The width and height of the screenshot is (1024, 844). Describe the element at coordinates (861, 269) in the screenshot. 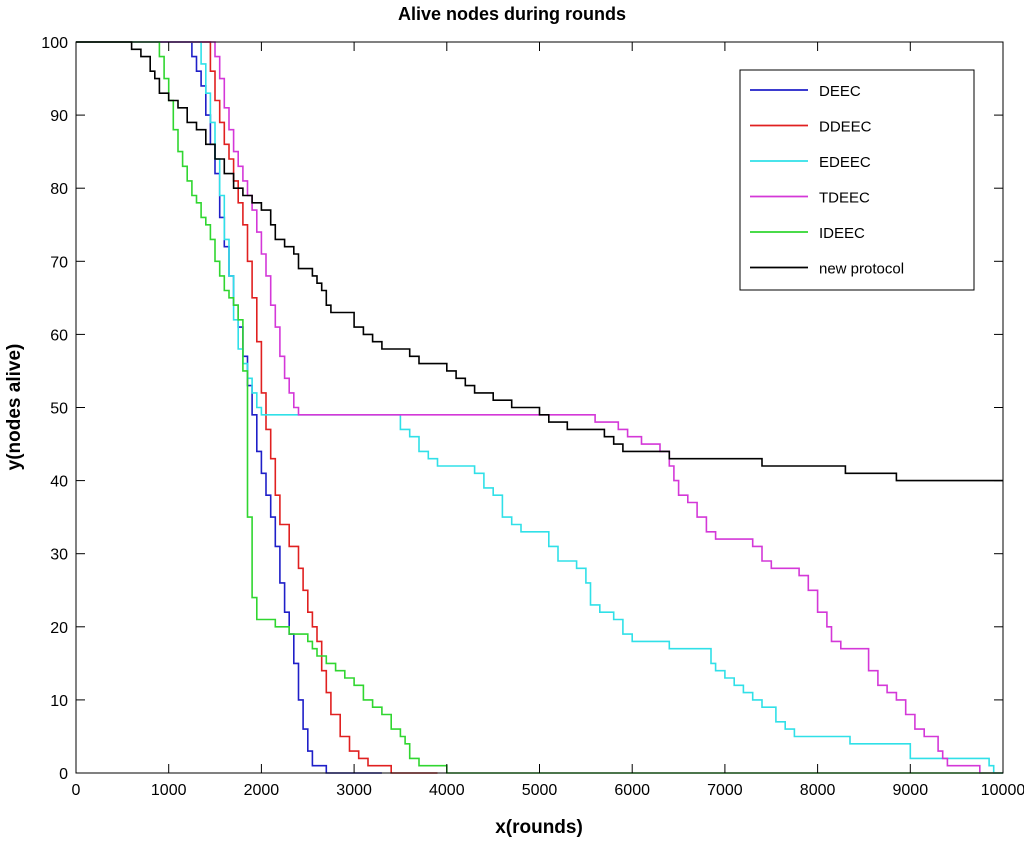

I see `legend-label: new protocol` at that location.